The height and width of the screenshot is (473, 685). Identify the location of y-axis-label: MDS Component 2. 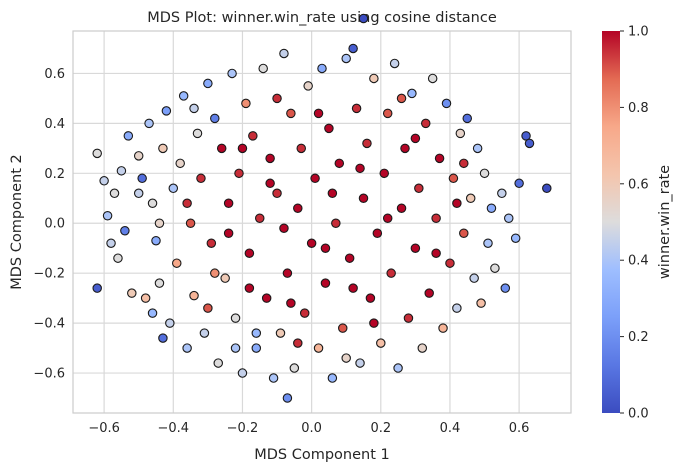
(17, 222).